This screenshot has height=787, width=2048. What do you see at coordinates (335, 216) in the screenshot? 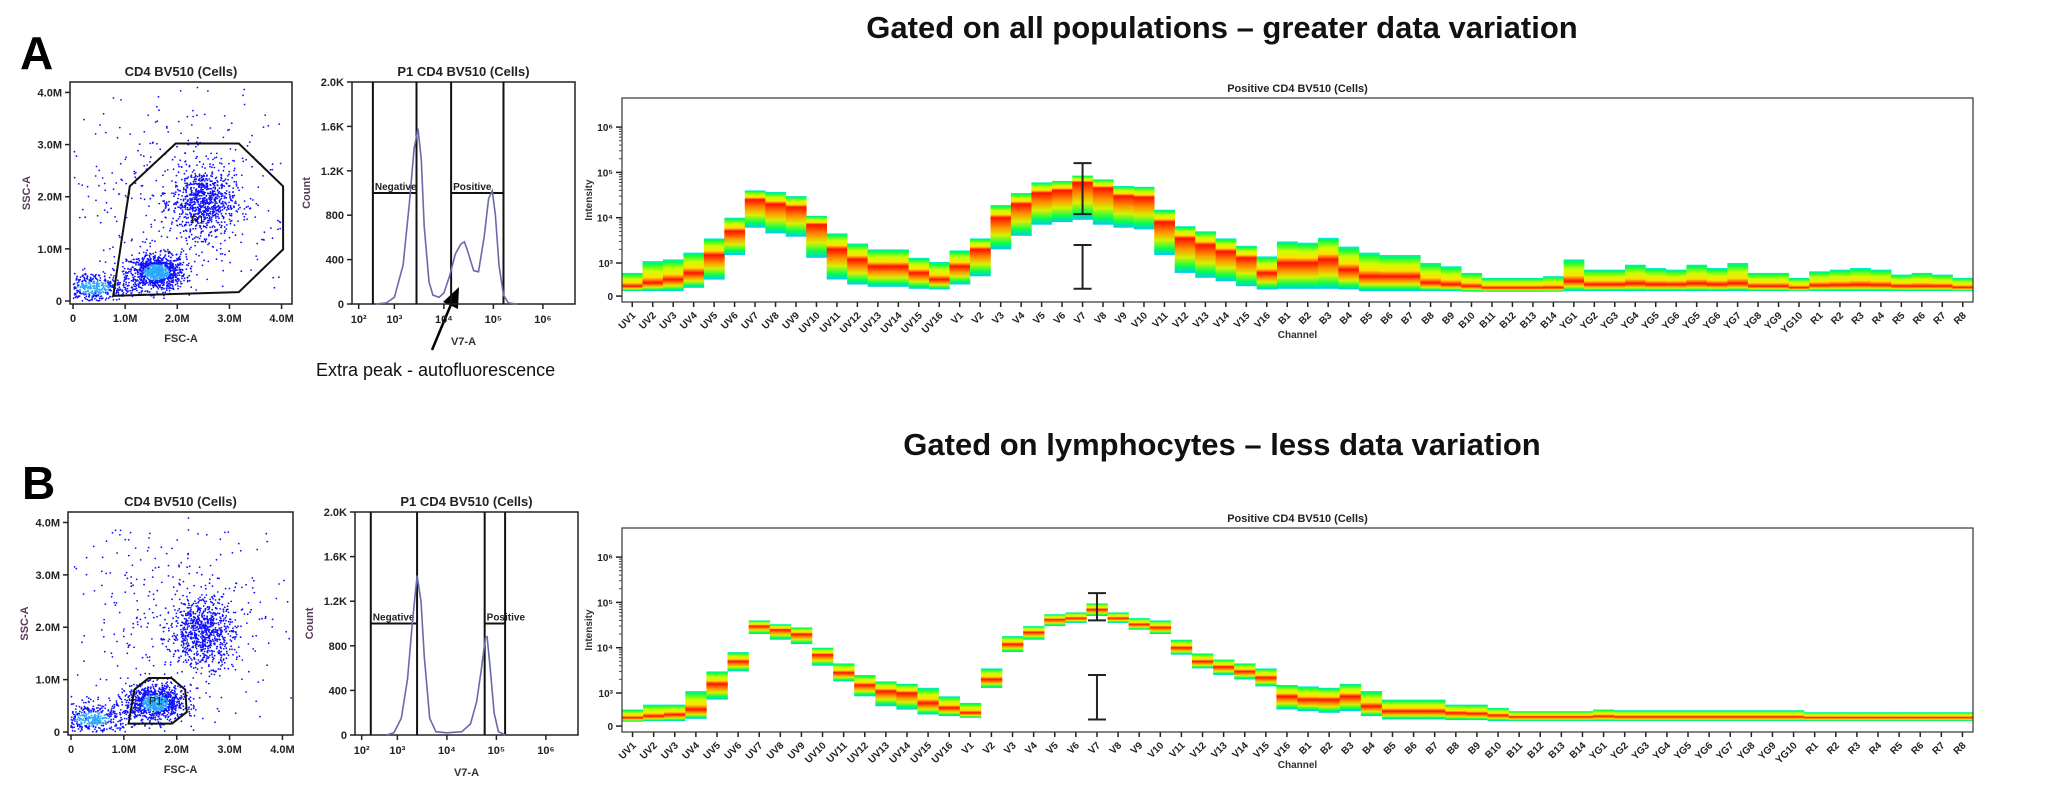
I see `y-tick-label: 800` at bounding box center [335, 216].